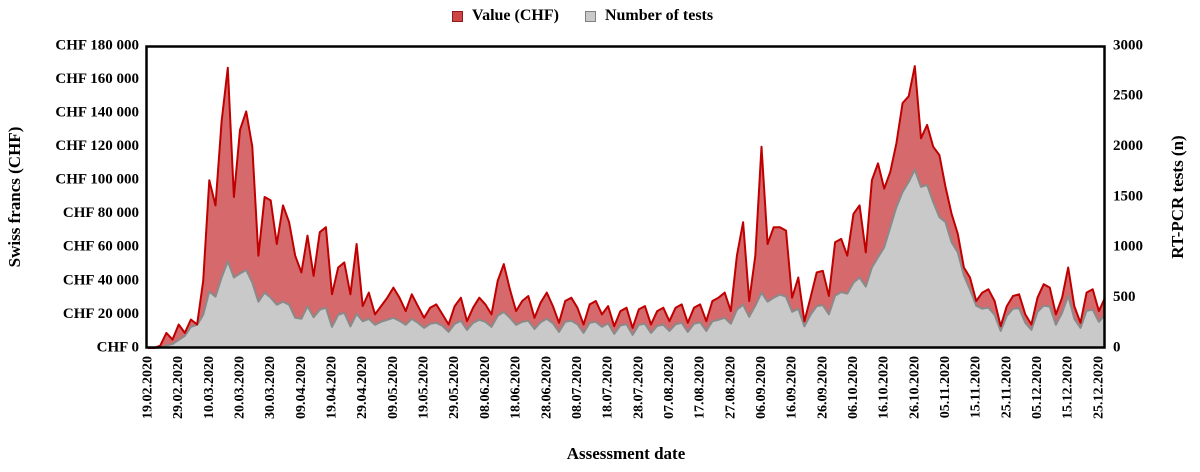 The image size is (1200, 472). Describe the element at coordinates (1128, 45) in the screenshot. I see `y-right-tick-label: 3000` at that location.